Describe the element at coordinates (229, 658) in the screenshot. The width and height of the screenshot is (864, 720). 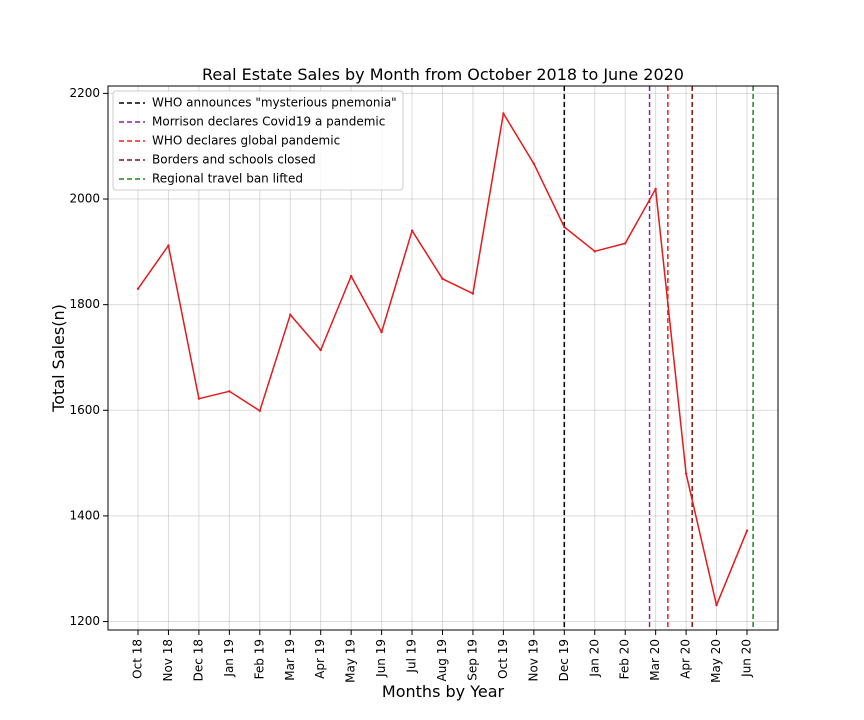
I see `x-tick-label: Jan 19` at that location.